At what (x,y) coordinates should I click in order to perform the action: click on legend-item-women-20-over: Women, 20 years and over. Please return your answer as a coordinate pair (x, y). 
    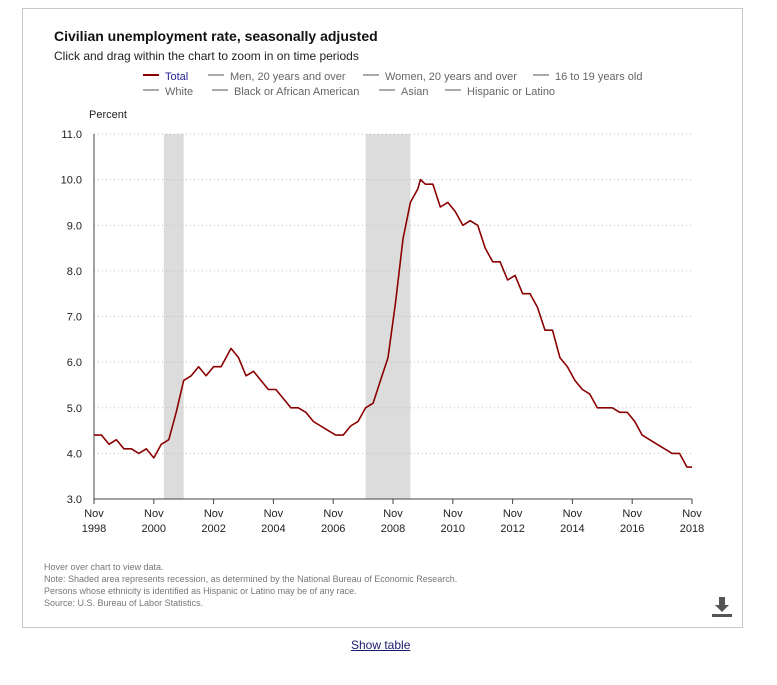
    Looking at the image, I should click on (440, 77).